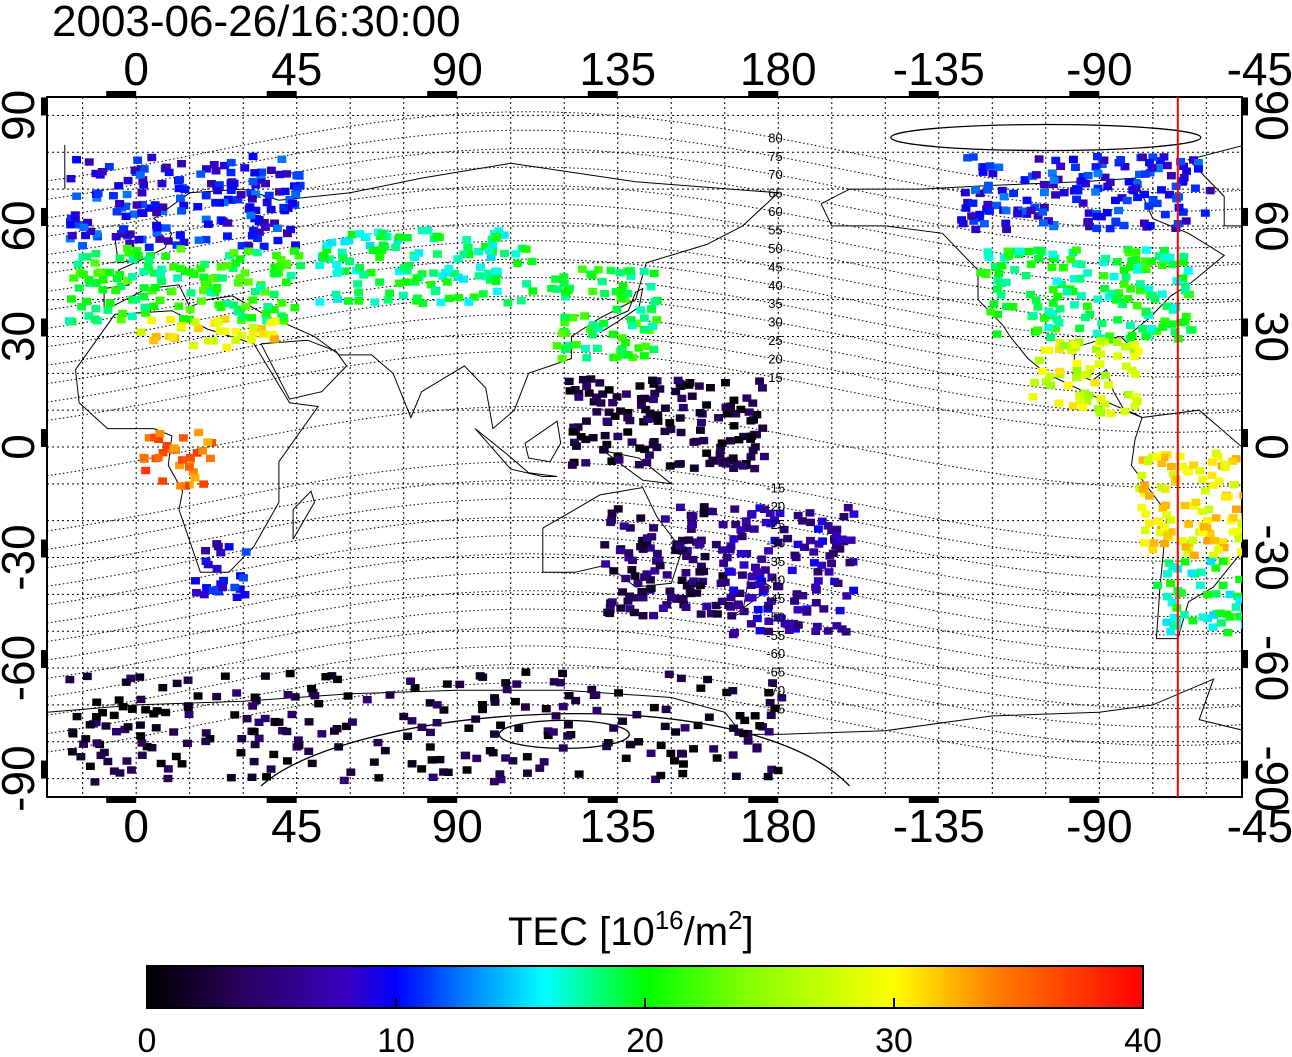 This screenshot has height=1057, width=1292. I want to click on y-axis-left-labels: 9060300-30-60-90, so click(22, 451).